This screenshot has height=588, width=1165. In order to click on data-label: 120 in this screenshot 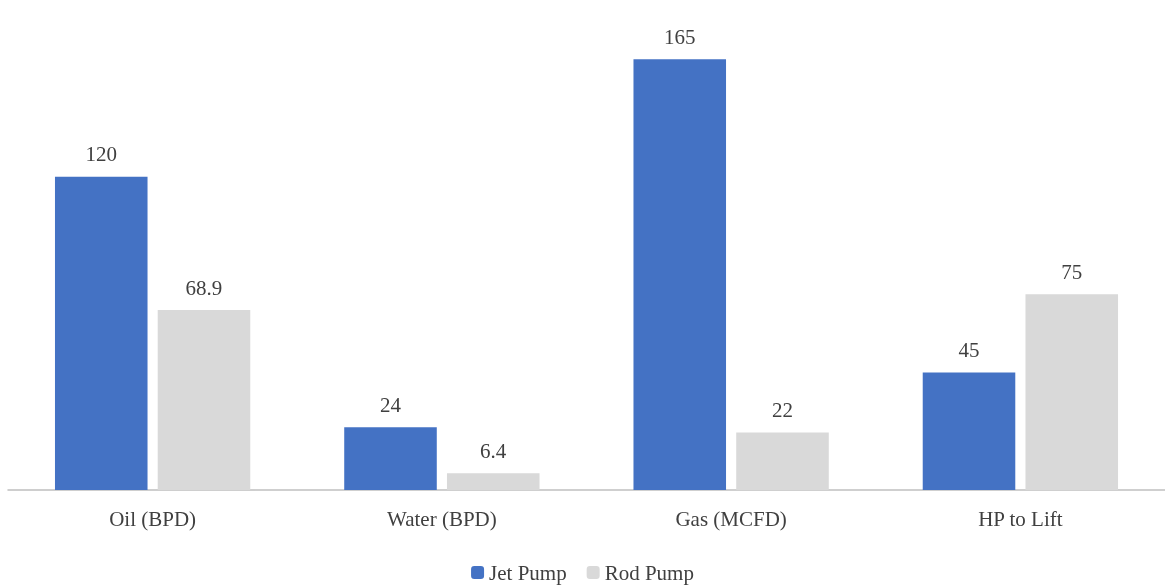, I will do `click(101, 154)`.